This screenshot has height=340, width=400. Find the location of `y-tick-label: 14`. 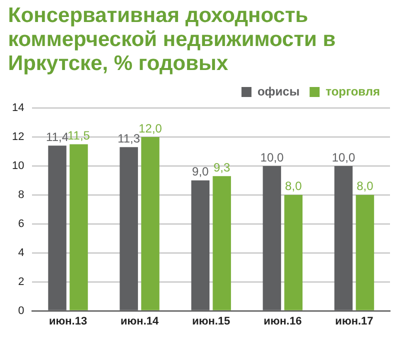

y-tick-label: 14 is located at coordinates (18, 108).